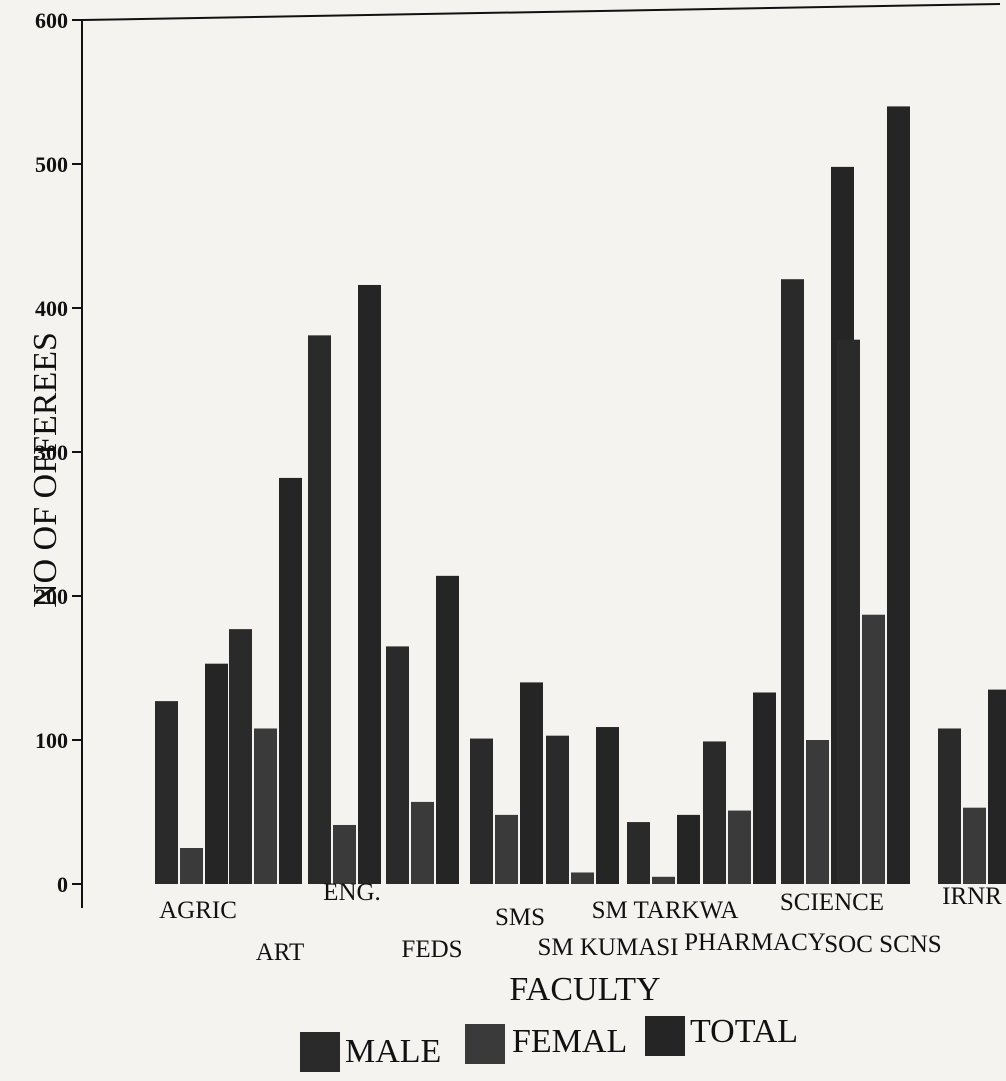  Describe the element at coordinates (949, 806) in the screenshot. I see `bar-male-irnr` at that location.